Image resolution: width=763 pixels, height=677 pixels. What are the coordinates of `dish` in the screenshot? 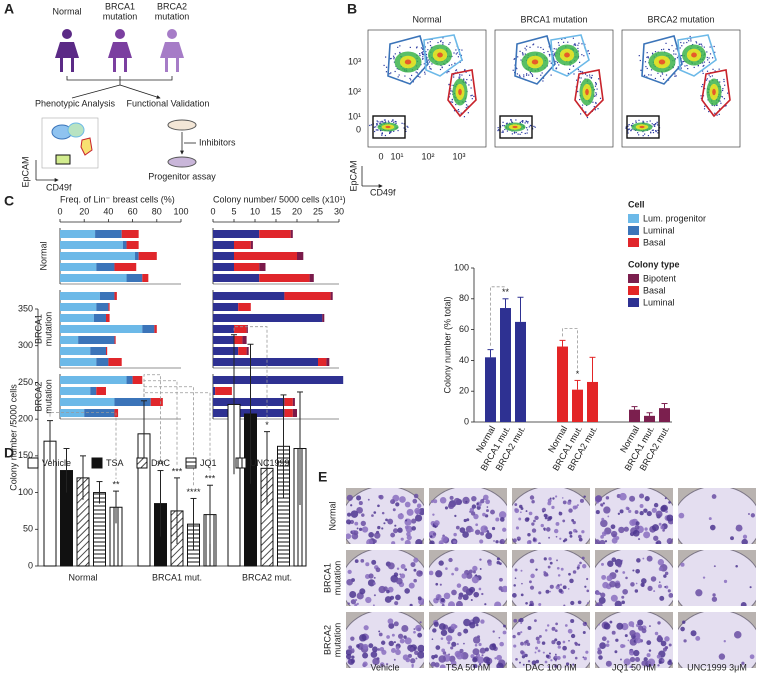 It's located at (551, 578).